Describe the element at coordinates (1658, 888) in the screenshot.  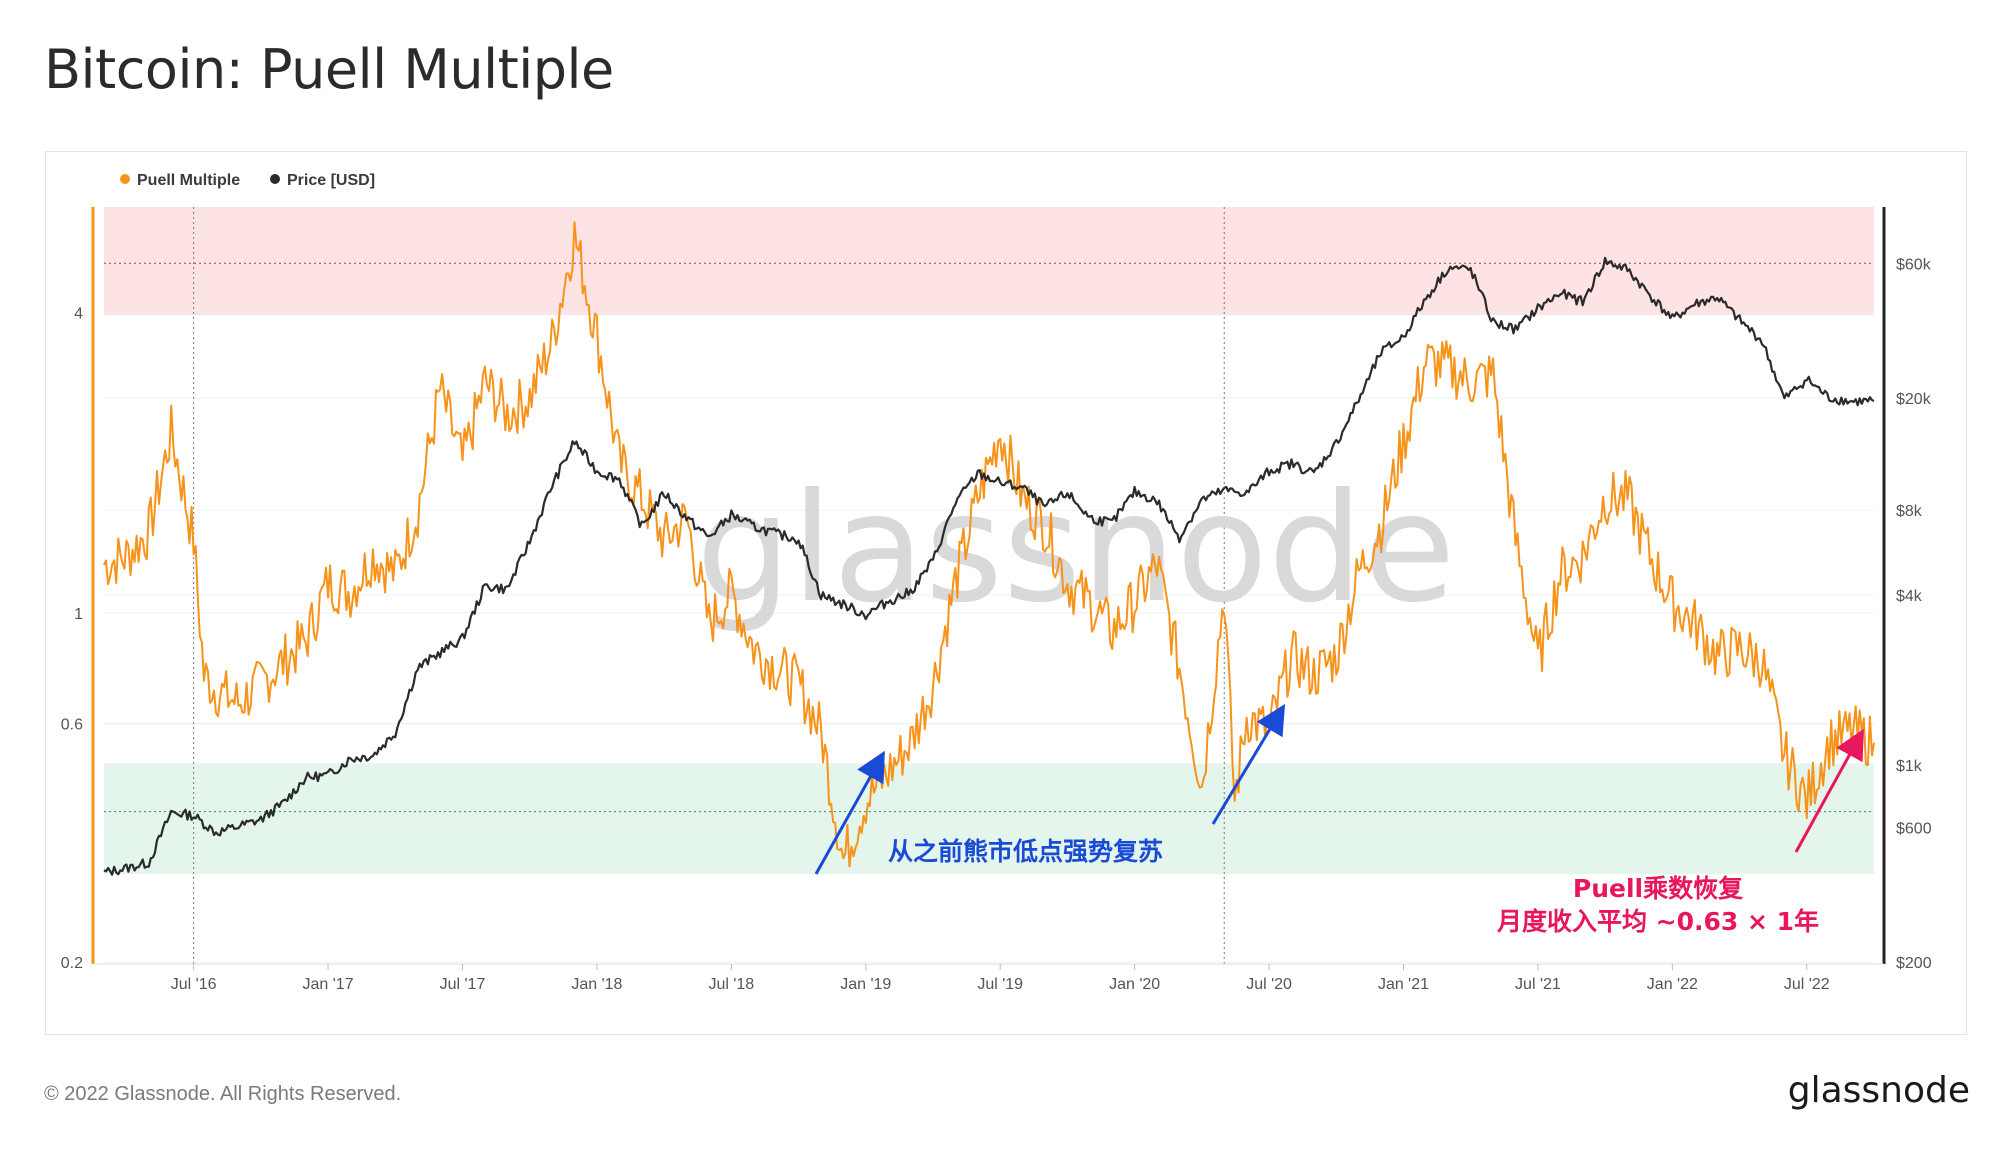
I see `annotation-puell-line1: Puell乘数恢复` at that location.